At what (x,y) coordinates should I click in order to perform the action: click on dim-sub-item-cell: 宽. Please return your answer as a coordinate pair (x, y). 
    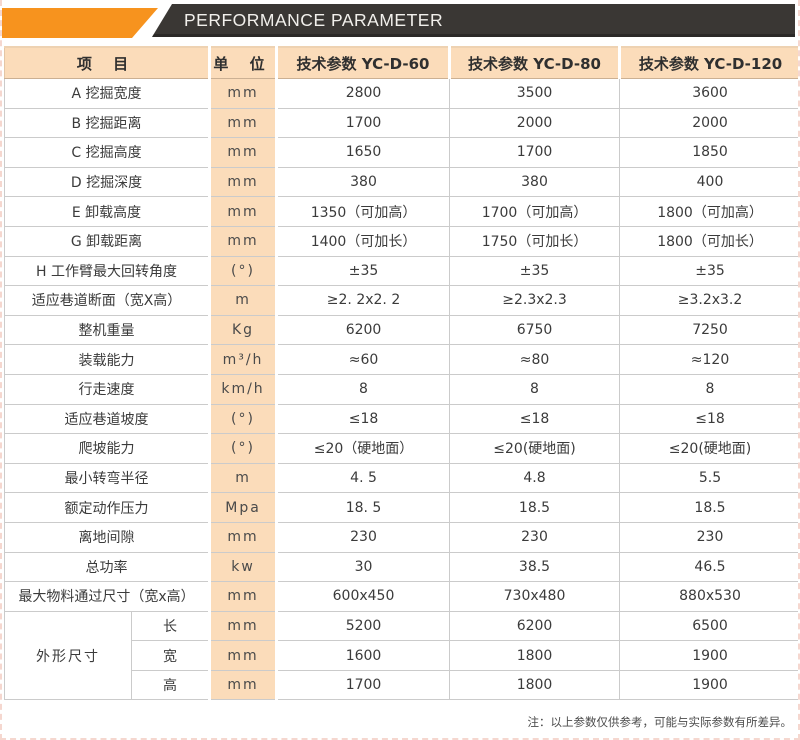
    Looking at the image, I should click on (170, 655).